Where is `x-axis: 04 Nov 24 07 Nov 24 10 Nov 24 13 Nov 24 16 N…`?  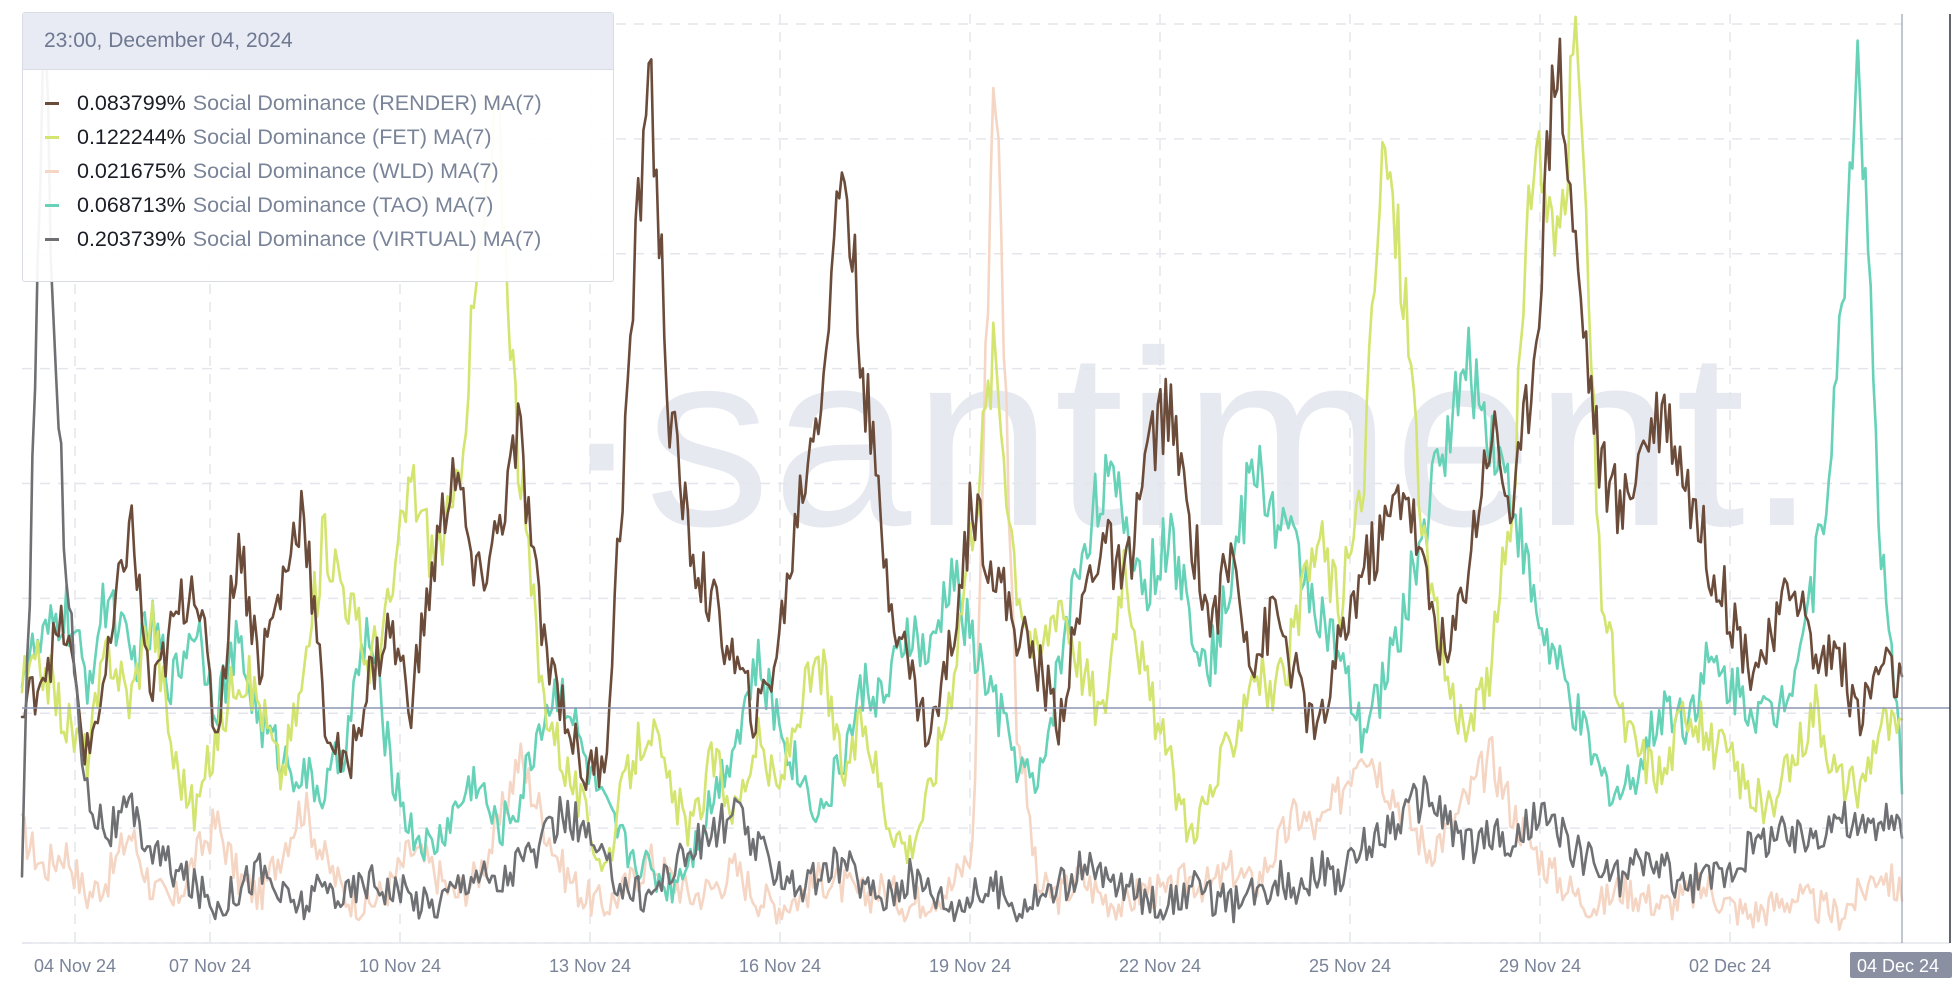 x-axis: 04 Nov 24 07 Nov 24 10 Nov 24 13 Nov 24 16 N… is located at coordinates (902, 966).